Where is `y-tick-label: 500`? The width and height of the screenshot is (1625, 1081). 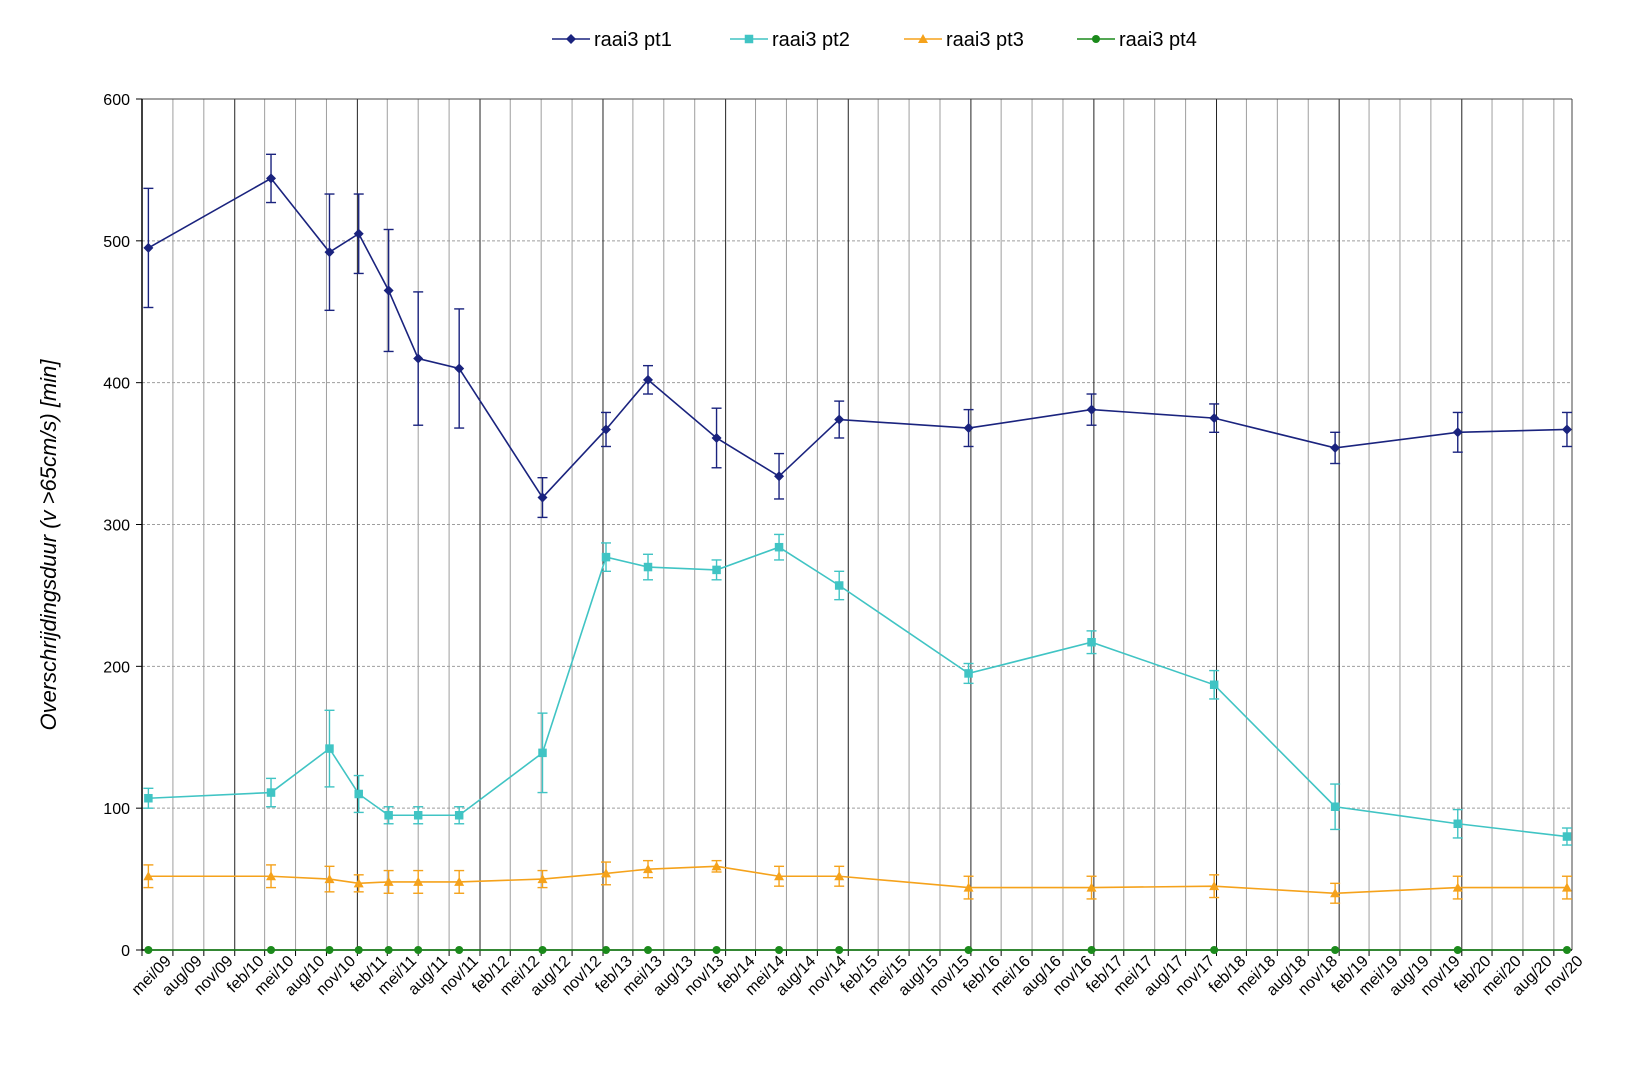 y-tick-label: 500 is located at coordinates (116, 242).